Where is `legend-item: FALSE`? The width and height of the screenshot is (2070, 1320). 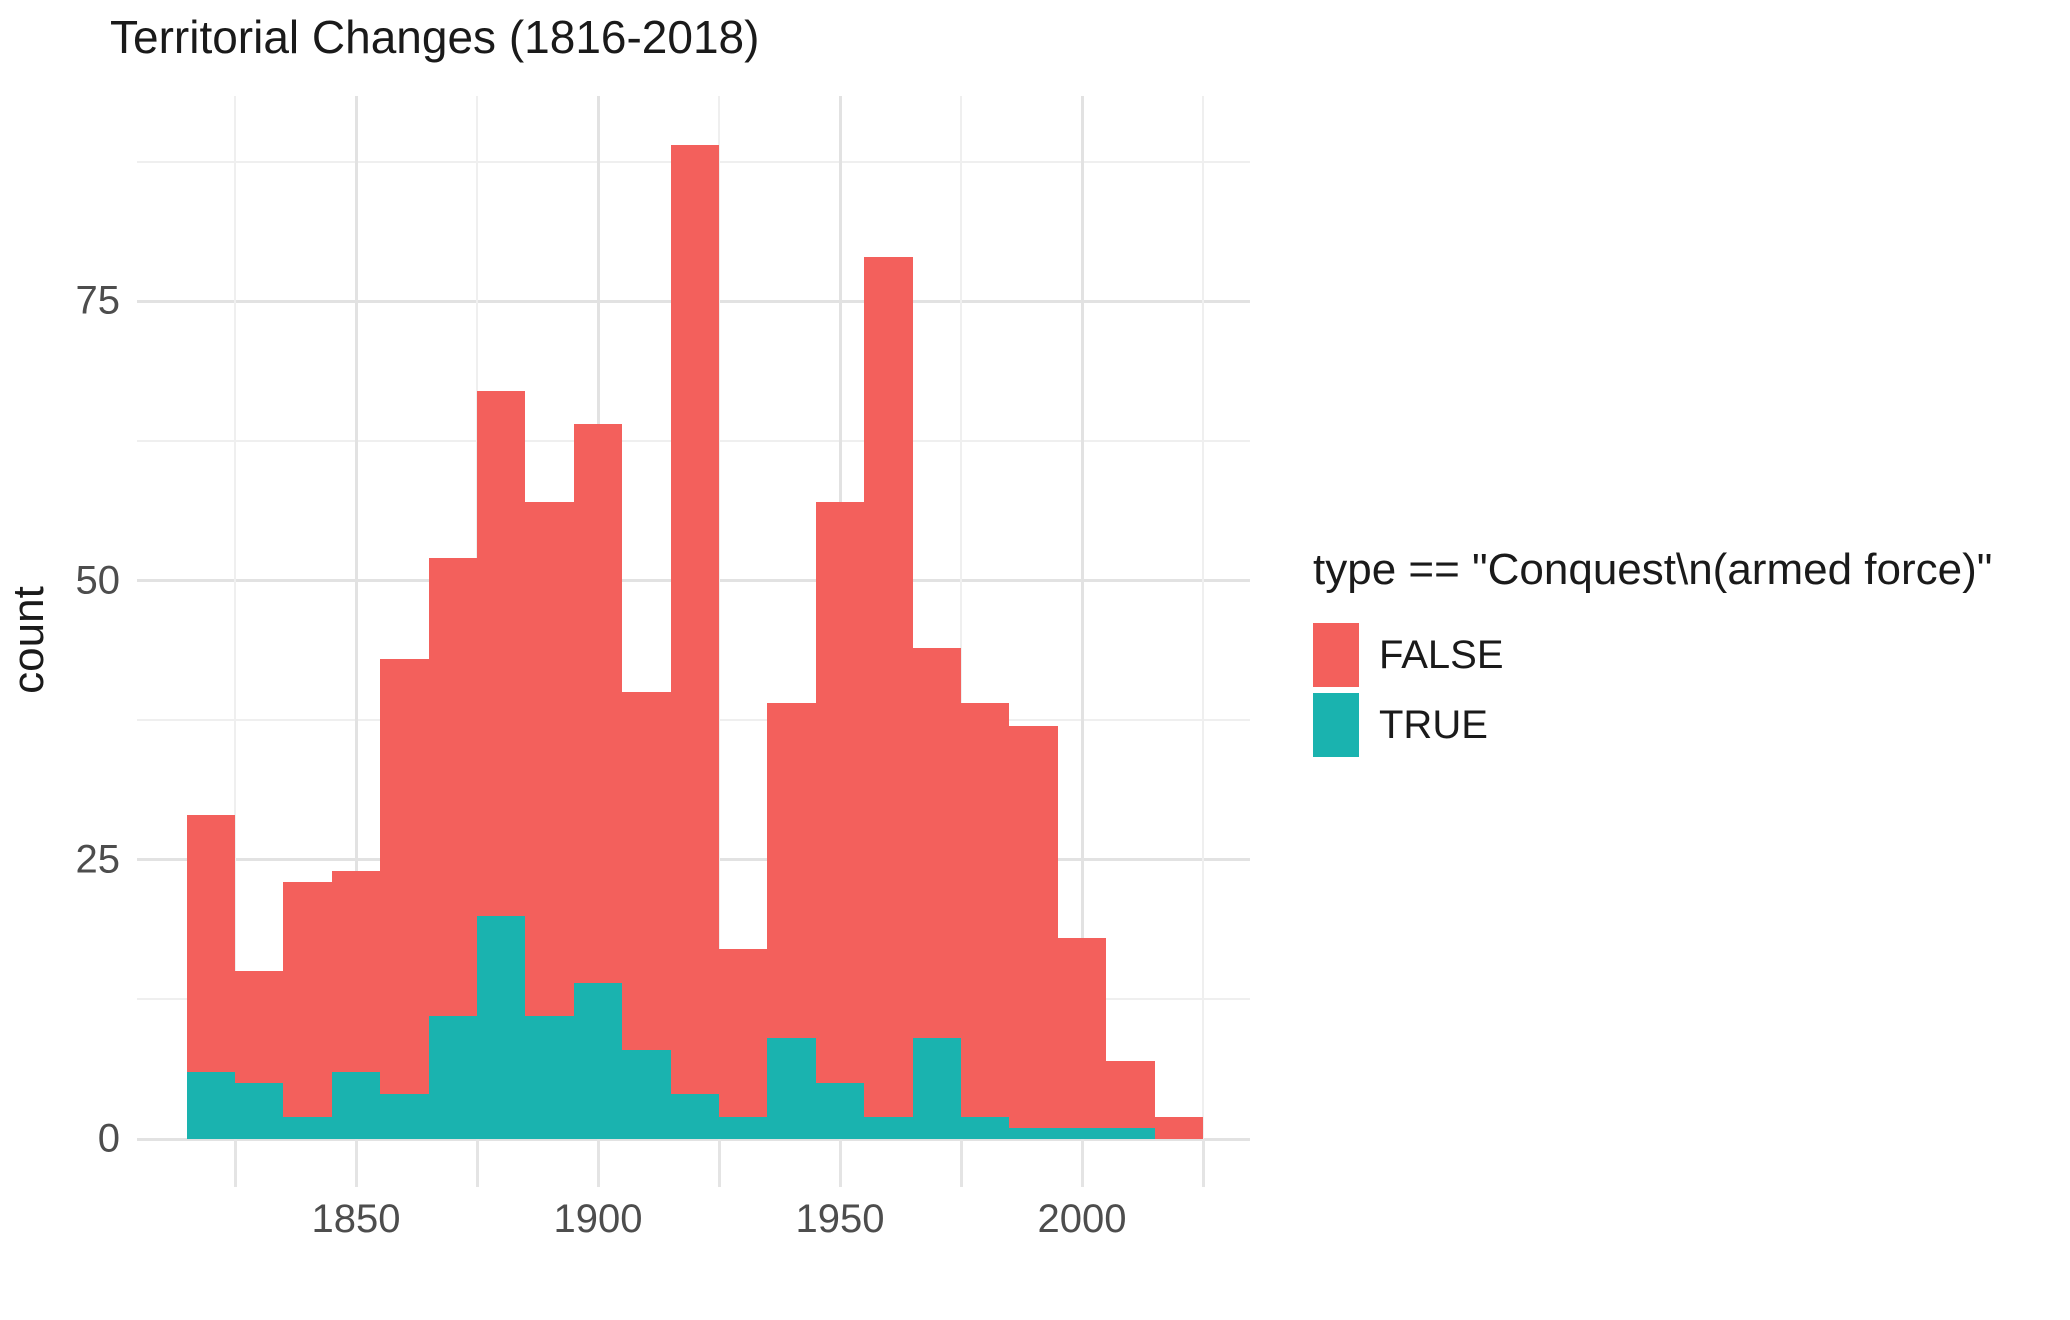 legend-item: FALSE is located at coordinates (1652, 655).